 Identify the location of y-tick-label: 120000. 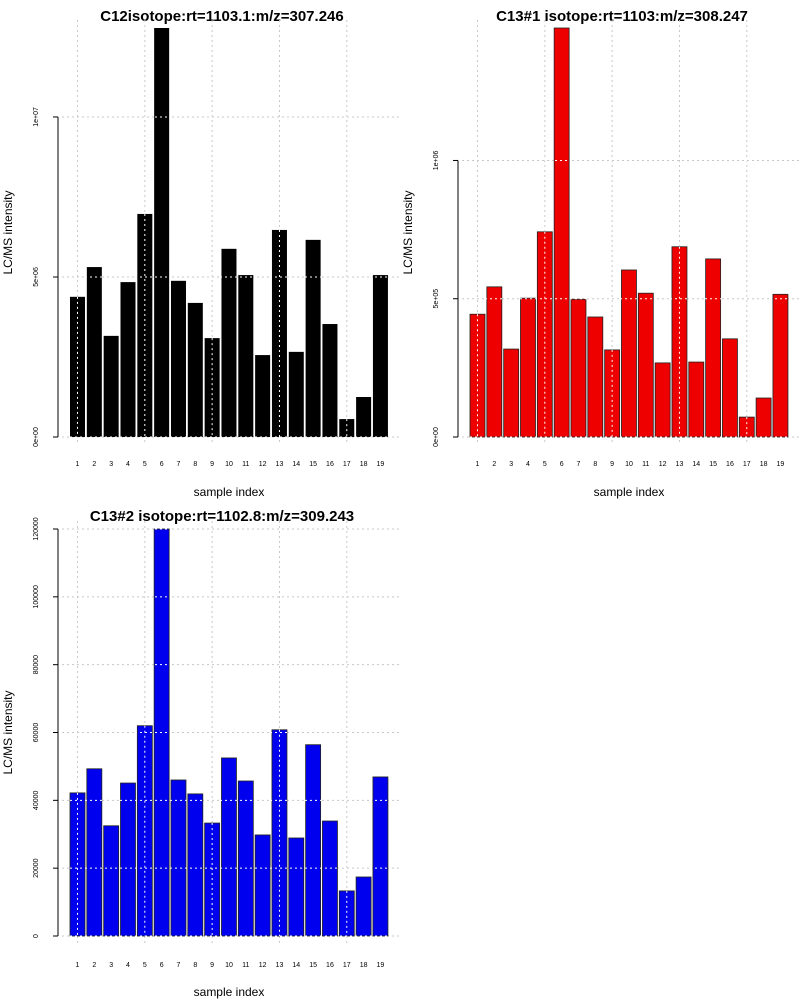
(36, 528).